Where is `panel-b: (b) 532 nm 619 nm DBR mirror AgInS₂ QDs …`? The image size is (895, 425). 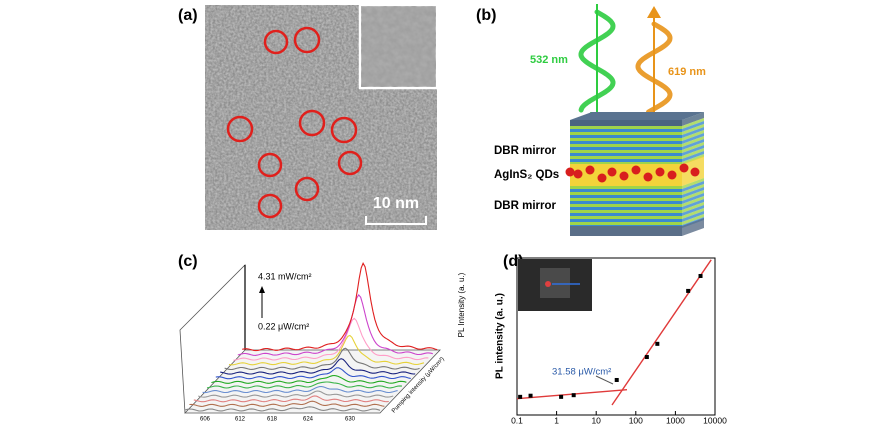
panel-b: (b) 532 nm 619 nm DBR mirror AgInS₂ QDs … is located at coordinates (591, 120).